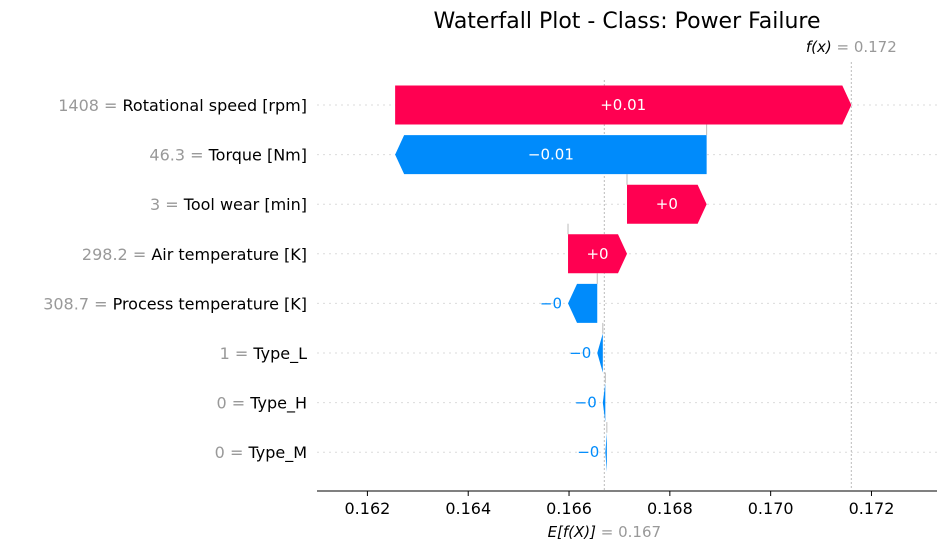  I want to click on feature-label: 298.2 = Air temperature [K], so click(194, 254).